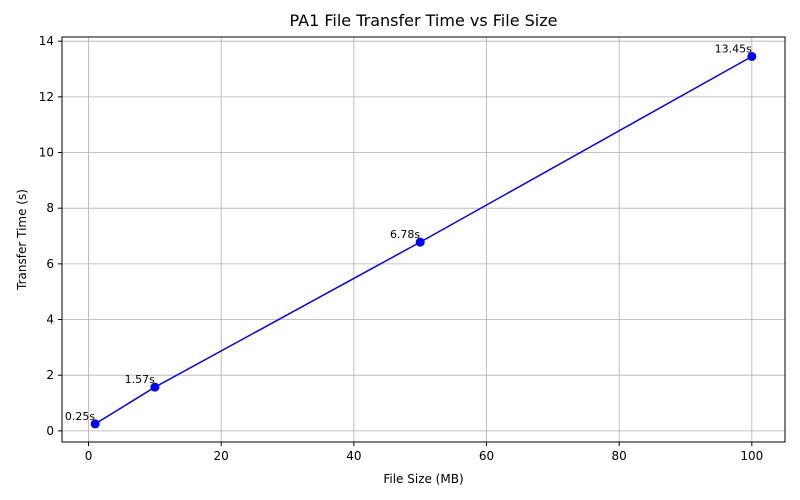  I want to click on data-label: 13.45s, so click(733, 48).